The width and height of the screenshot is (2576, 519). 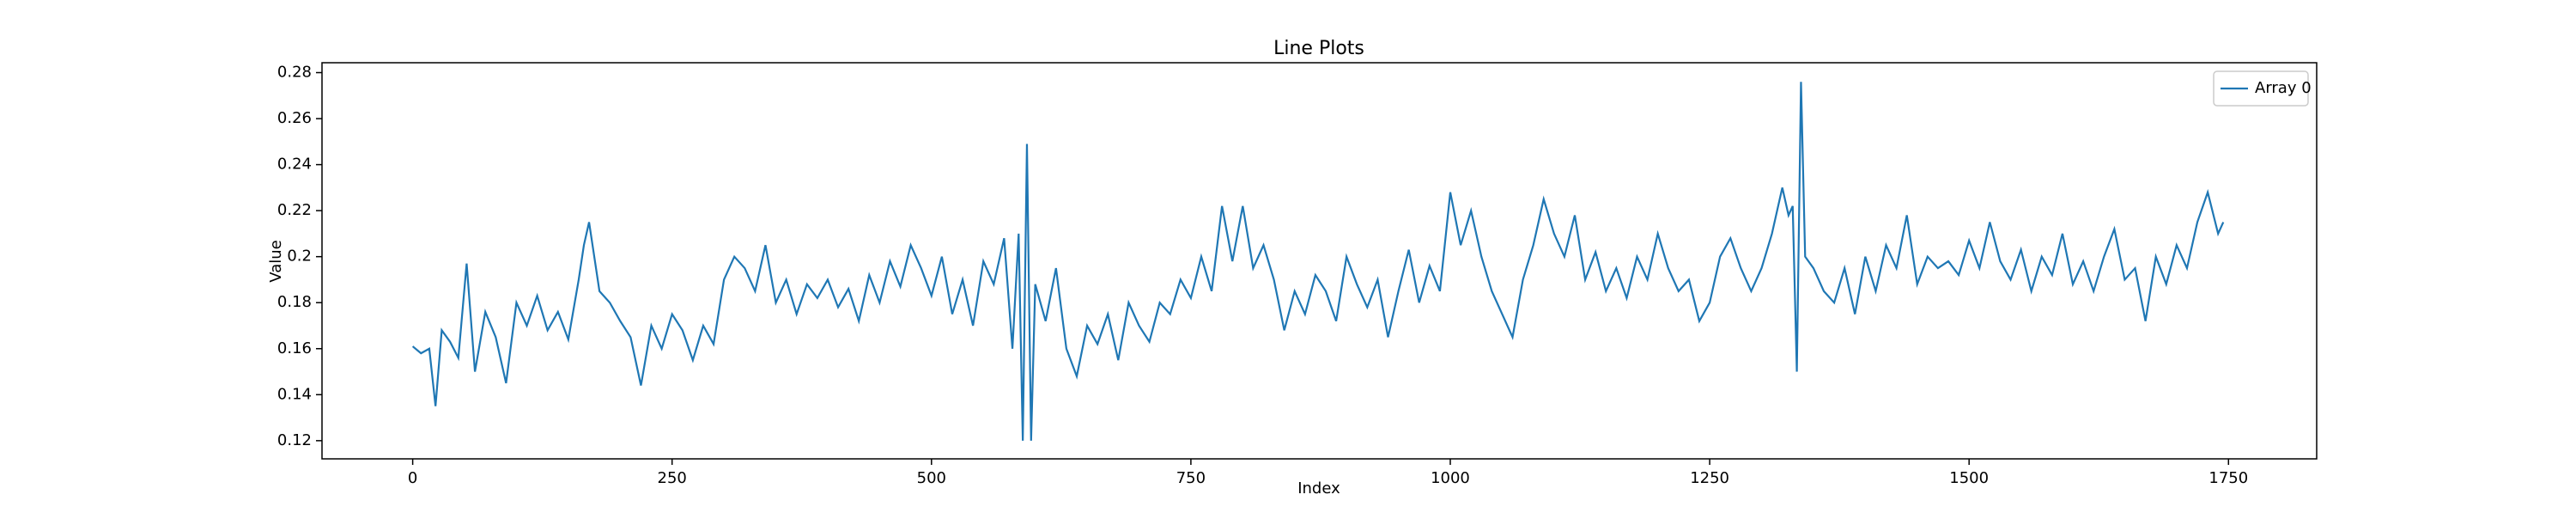 I want to click on x-axis-label: Index, so click(x=1319, y=488).